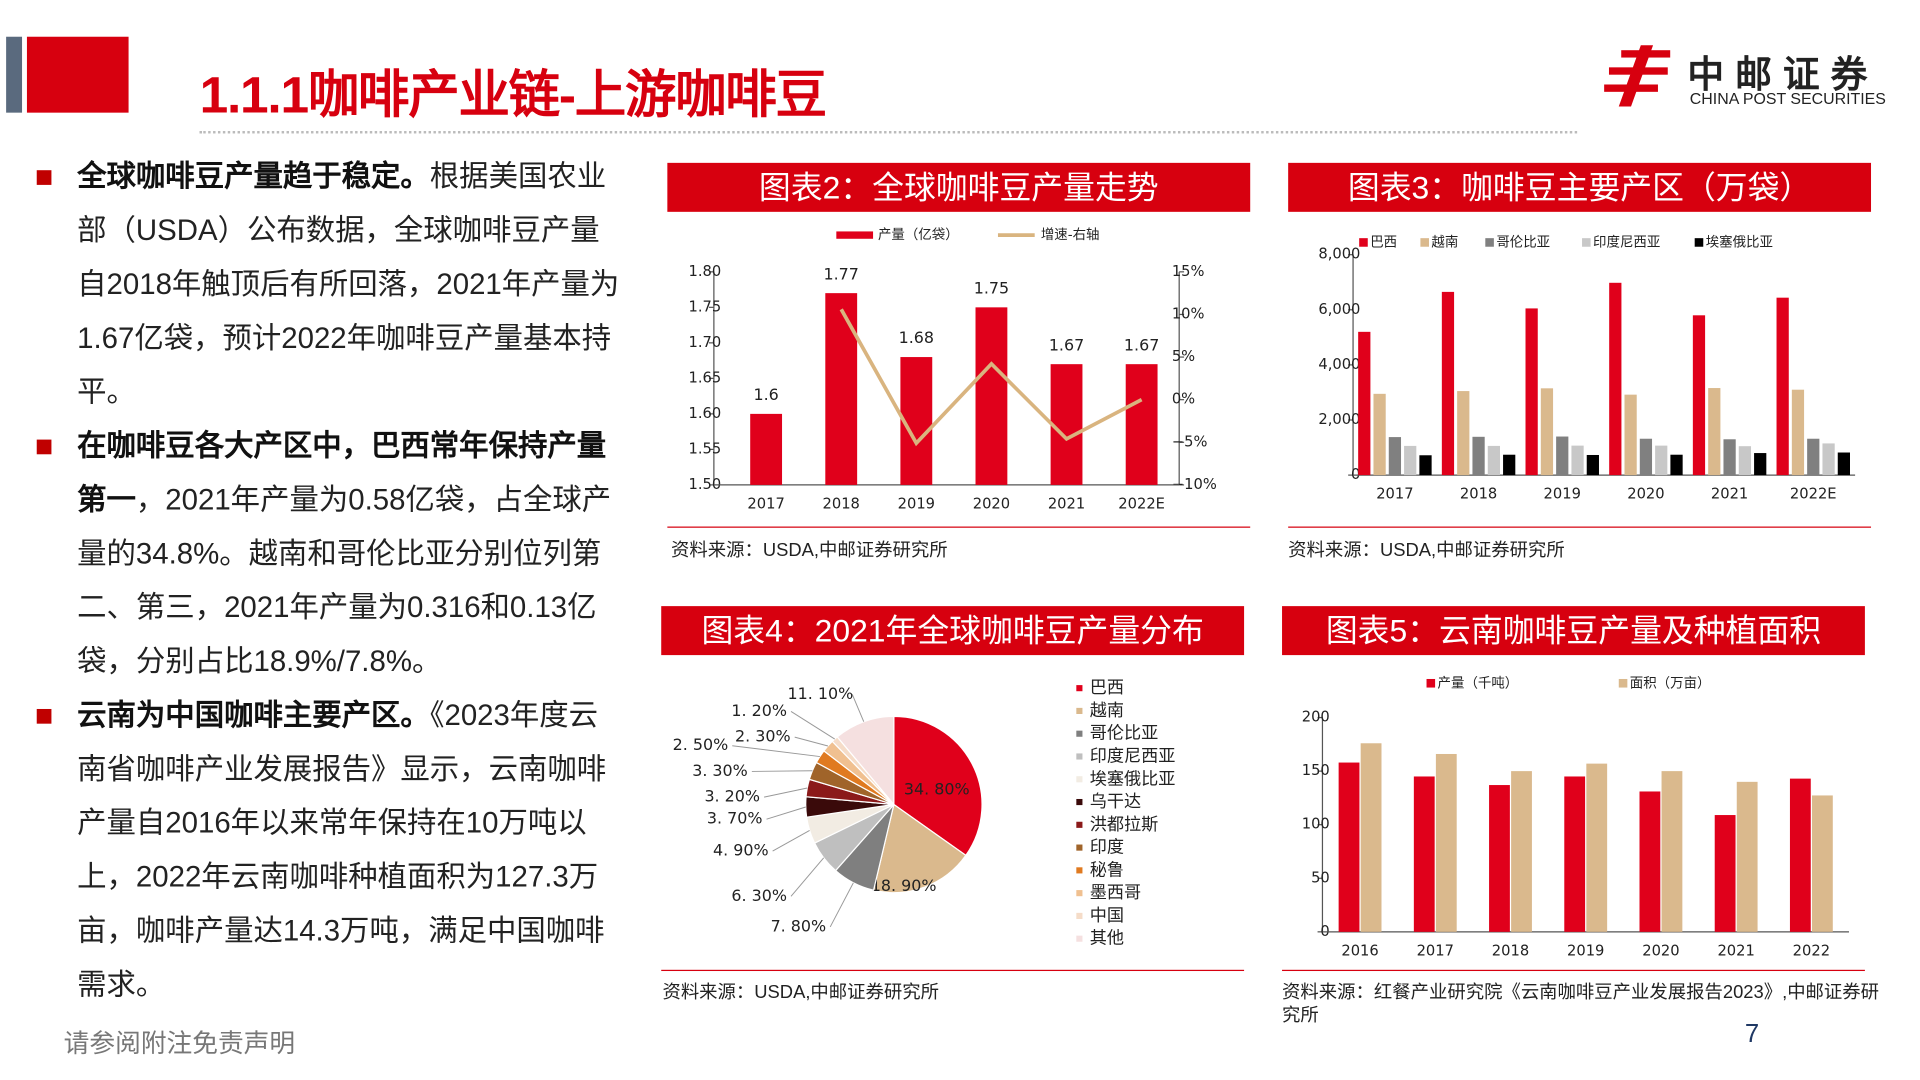 The height and width of the screenshot is (1080, 1920). I want to click on source: 资料来源：红餐产业研究院《云南咖啡豆产业发展报告2023》,中邮证券研究所, so click(1581, 1004).